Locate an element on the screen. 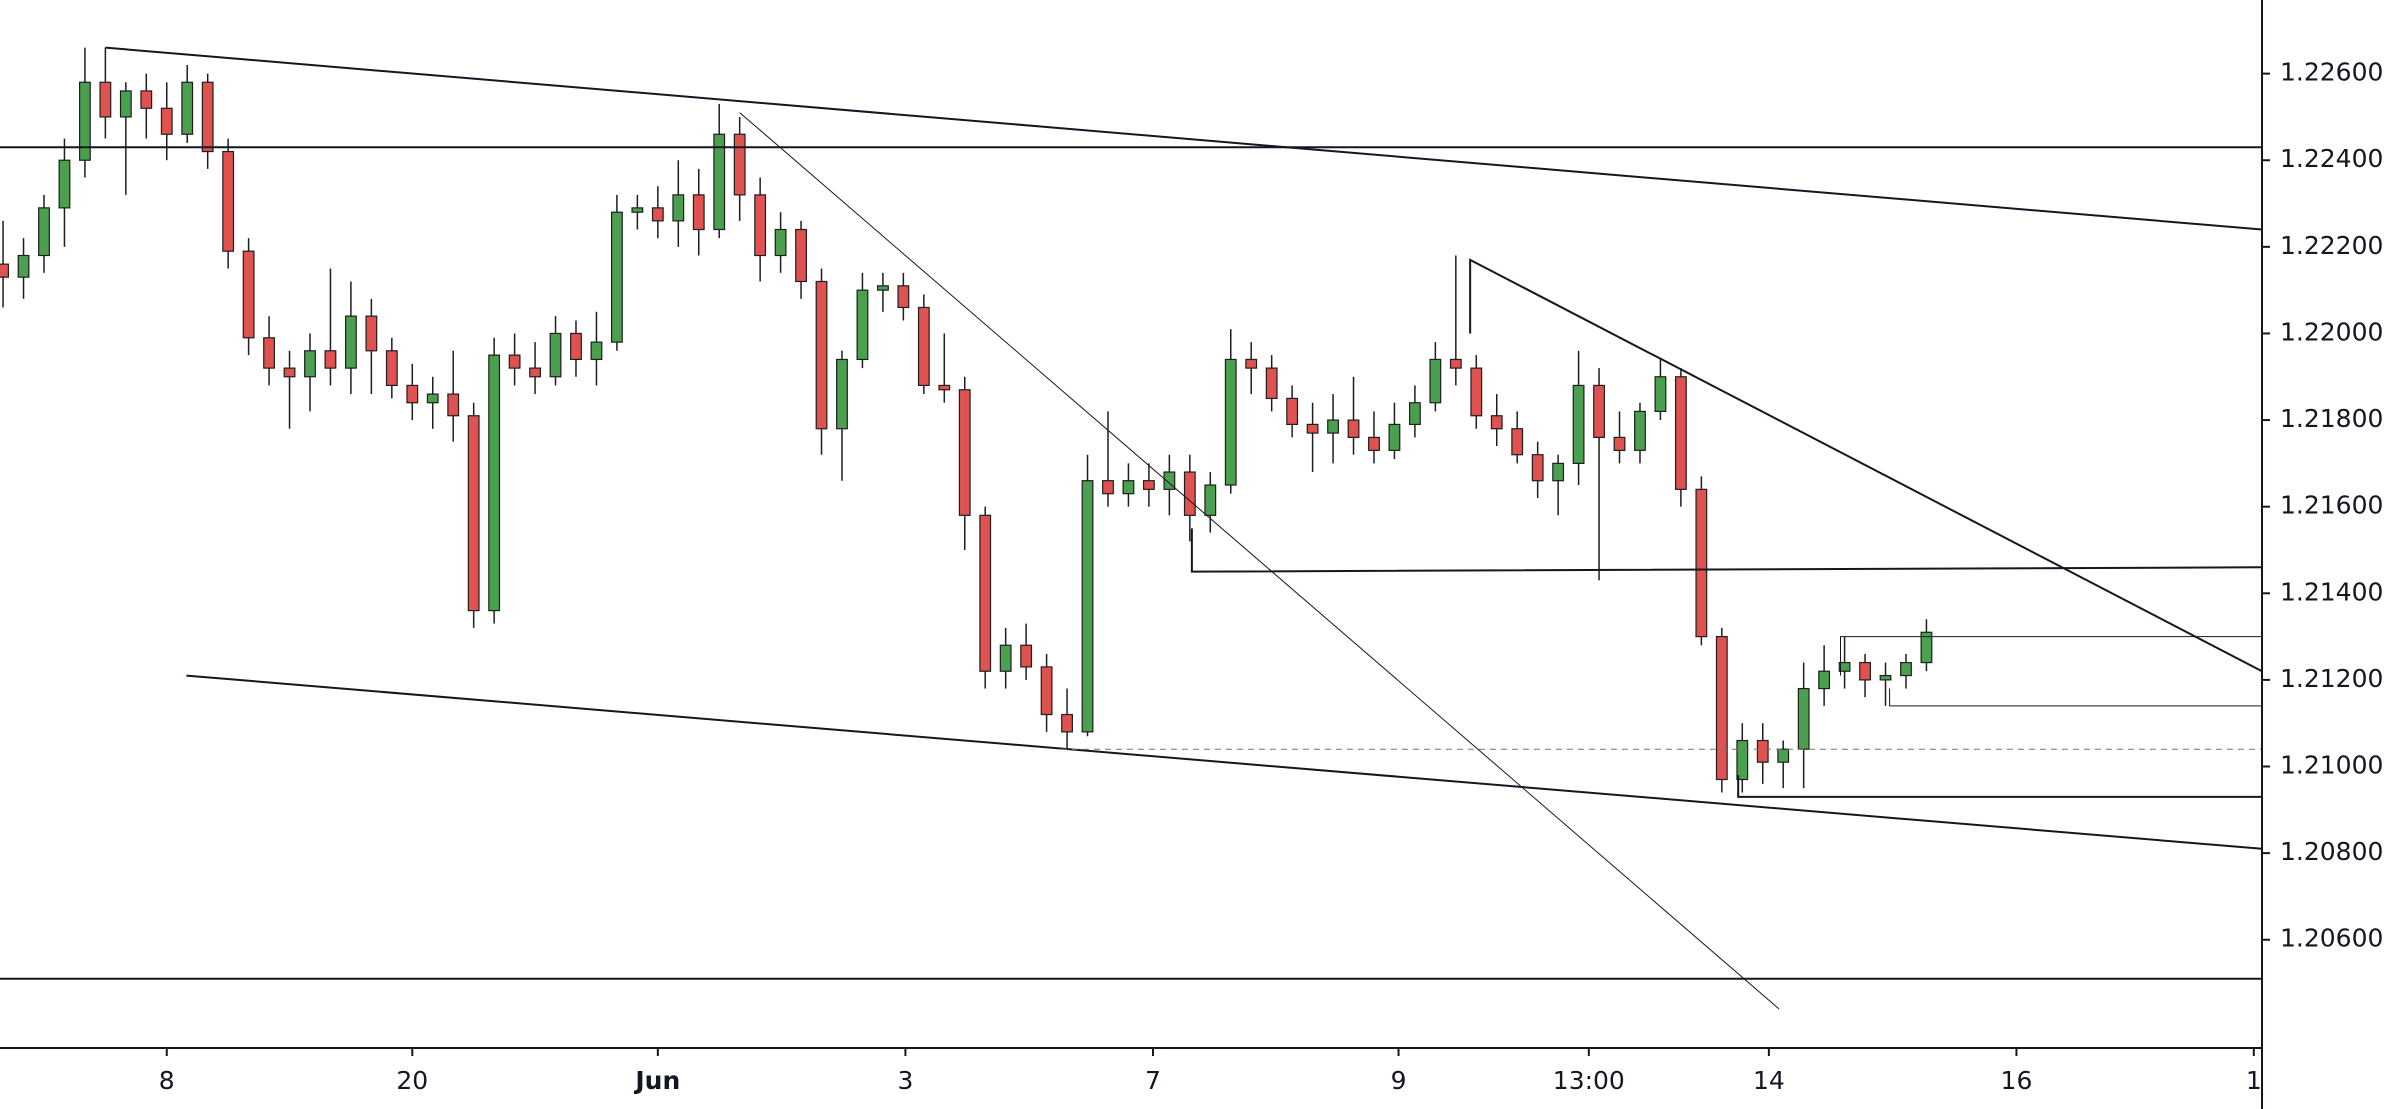 This screenshot has width=2395, height=1109. x-tick-label: 7 is located at coordinates (1153, 1080).